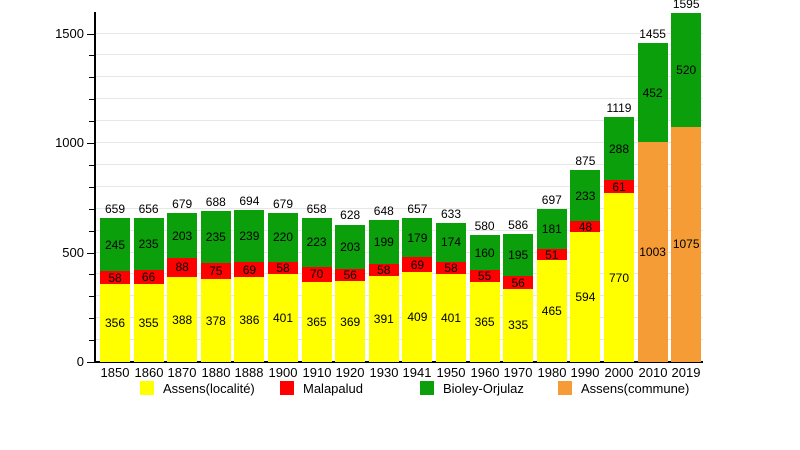 This screenshot has height=450, width=800. What do you see at coordinates (551, 200) in the screenshot?
I see `bar-total-label: 697` at bounding box center [551, 200].